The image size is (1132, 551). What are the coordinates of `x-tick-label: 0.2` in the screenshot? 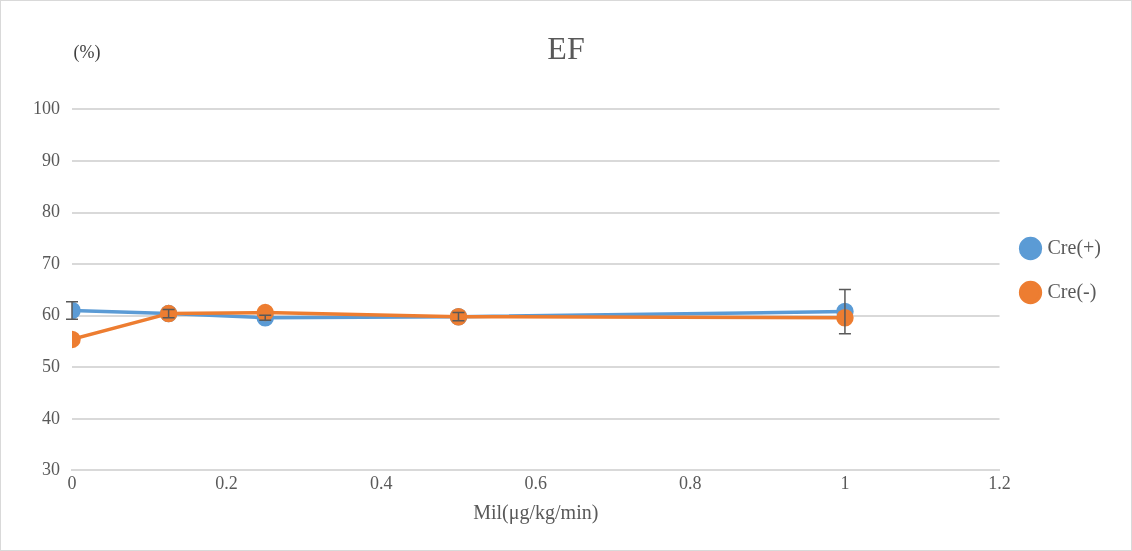 It's located at (226, 482).